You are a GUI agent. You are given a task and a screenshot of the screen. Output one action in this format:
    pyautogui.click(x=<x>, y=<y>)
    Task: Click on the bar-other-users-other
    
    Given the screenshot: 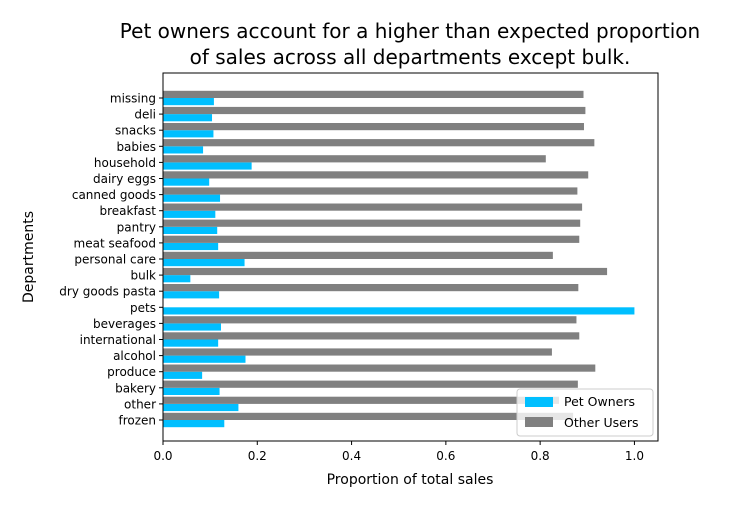 What is the action you would take?
    pyautogui.click(x=361, y=400)
    